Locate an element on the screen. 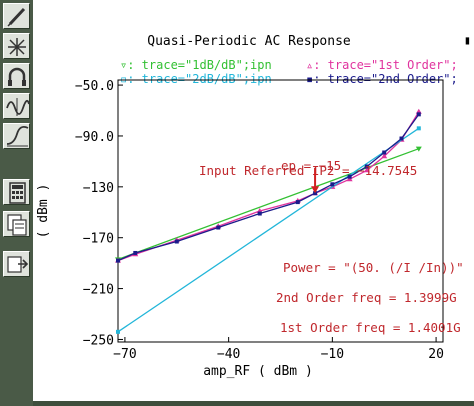 The image size is (474, 406). y-axis-label: ( dBm ) is located at coordinates (43, 211).